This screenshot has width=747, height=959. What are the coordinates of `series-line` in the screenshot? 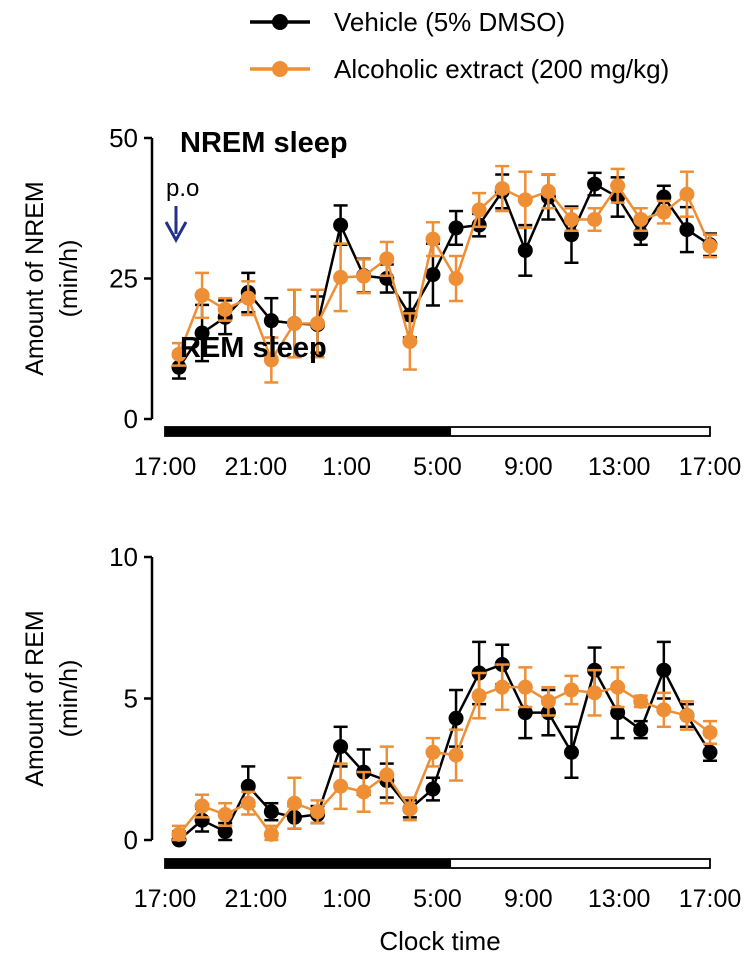 It's located at (445, 751).